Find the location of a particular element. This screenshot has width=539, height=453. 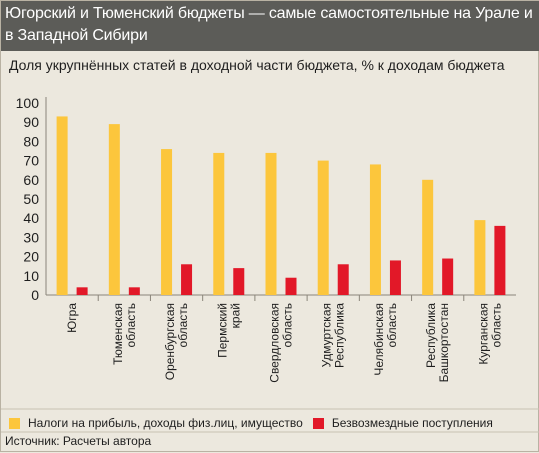

y-tick-label: 60 is located at coordinates (31, 180).